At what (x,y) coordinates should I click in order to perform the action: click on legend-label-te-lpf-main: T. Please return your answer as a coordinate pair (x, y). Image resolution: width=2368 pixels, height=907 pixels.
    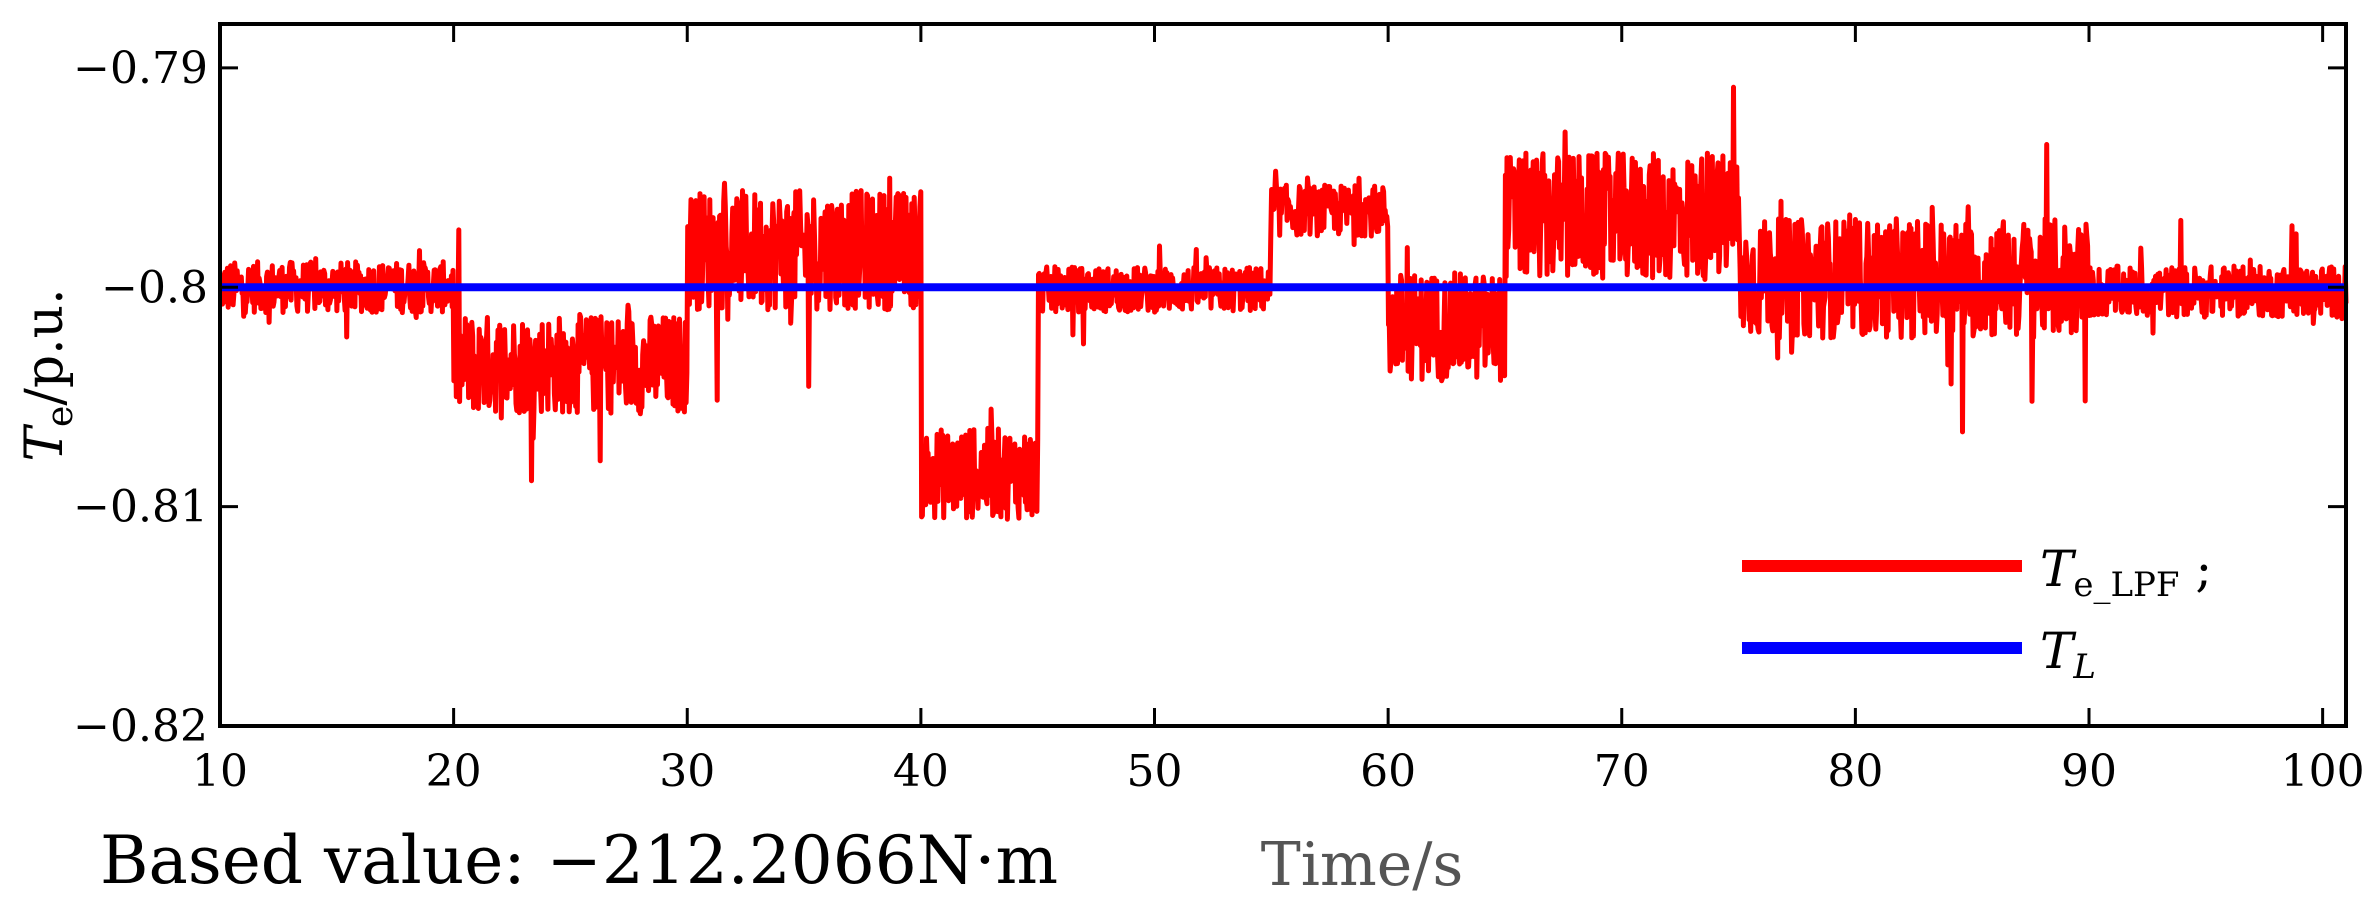
    Looking at the image, I should click on (2058, 569).